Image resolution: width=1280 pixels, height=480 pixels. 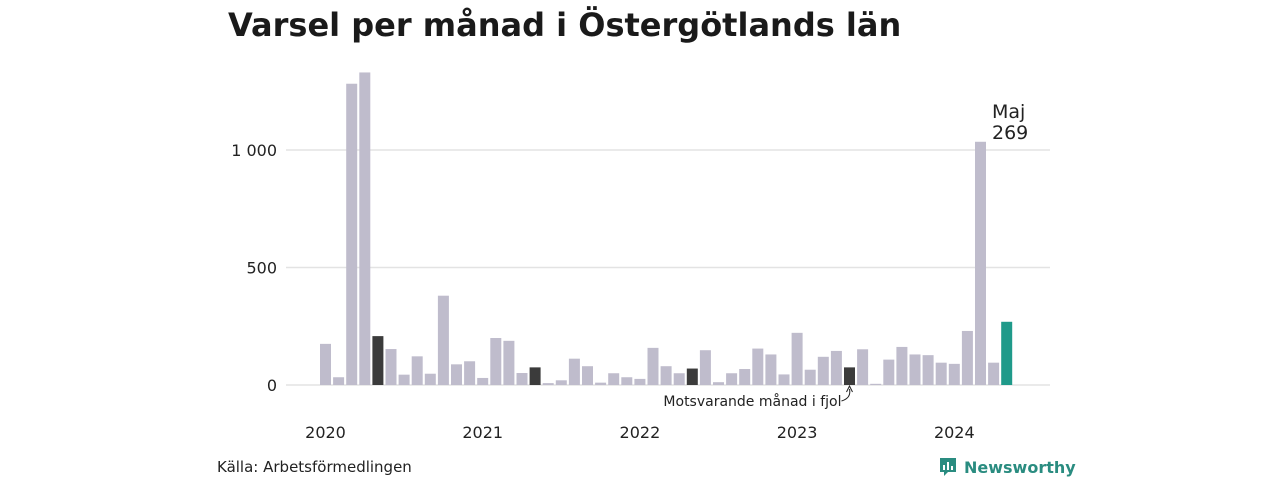 What do you see at coordinates (1020, 467) in the screenshot?
I see `brand-name: Newsworthy` at bounding box center [1020, 467].